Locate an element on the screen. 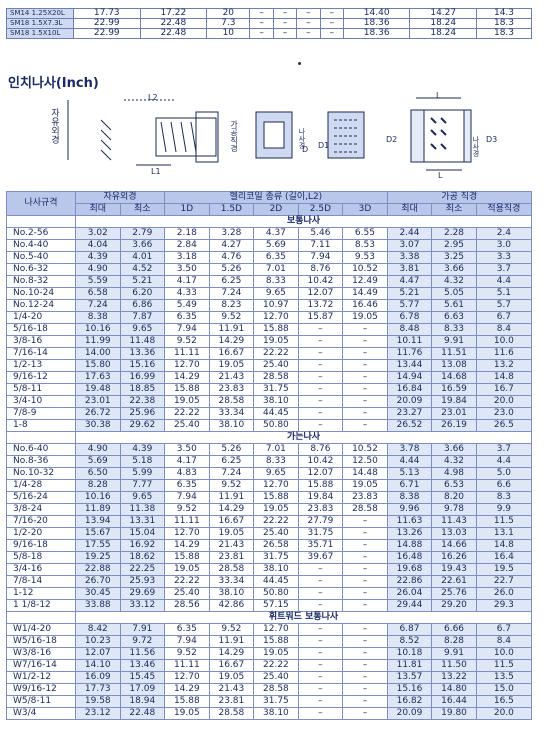 The height and width of the screenshot is (751, 551). value-cell: 14.80 is located at coordinates (454, 689).